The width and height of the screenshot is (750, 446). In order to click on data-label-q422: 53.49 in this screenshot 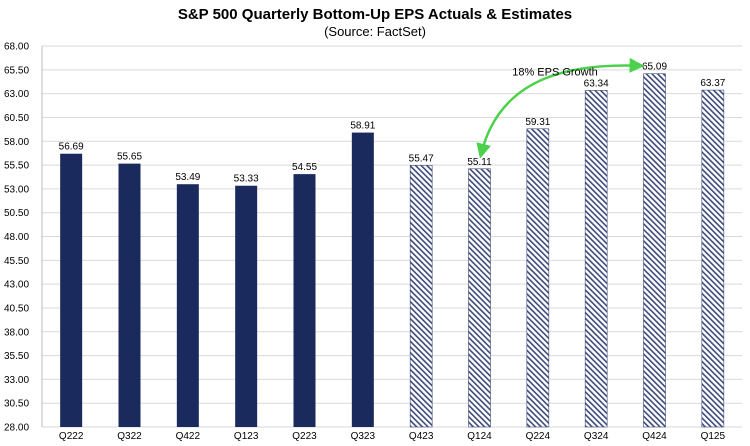, I will do `click(187, 177)`.